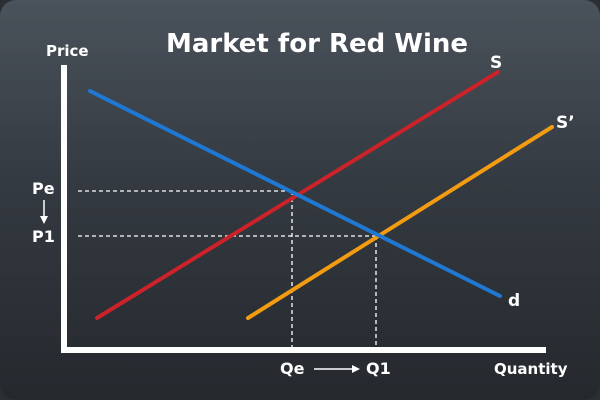 Image resolution: width=600 pixels, height=400 pixels. Describe the element at coordinates (496, 63) in the screenshot. I see `supply-curve-label: S` at that location.